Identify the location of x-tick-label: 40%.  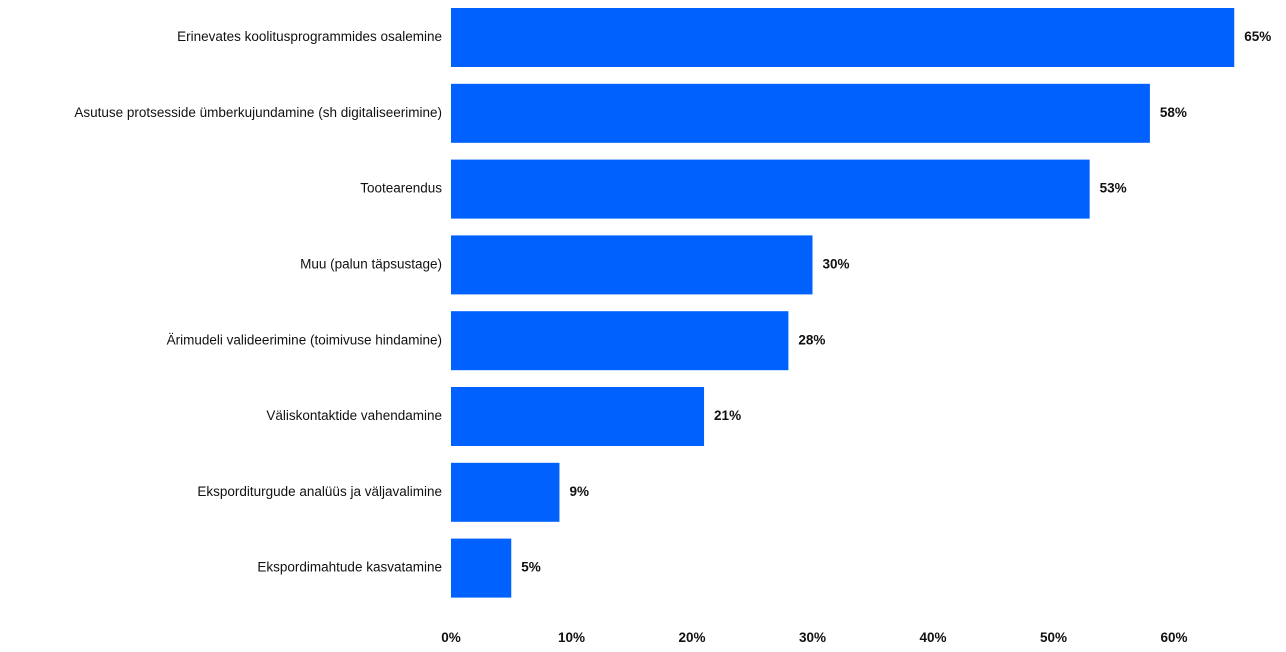
(932, 637).